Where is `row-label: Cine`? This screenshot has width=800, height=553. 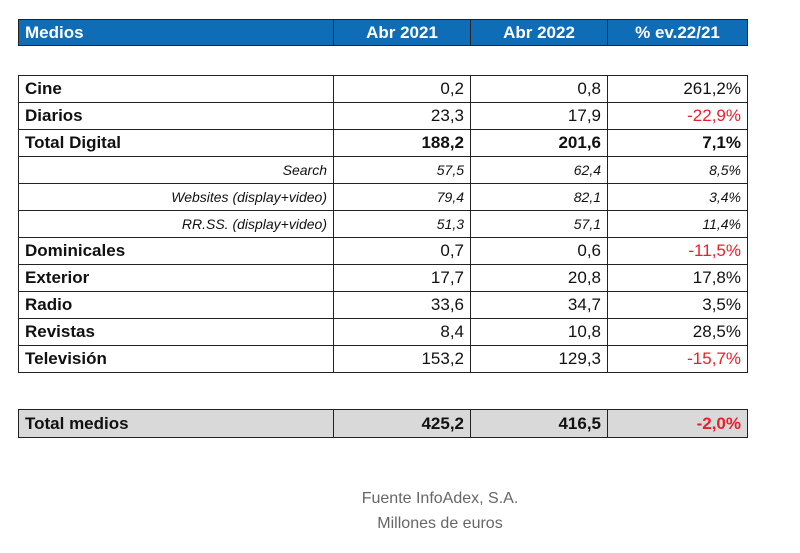 row-label: Cine is located at coordinates (176, 89).